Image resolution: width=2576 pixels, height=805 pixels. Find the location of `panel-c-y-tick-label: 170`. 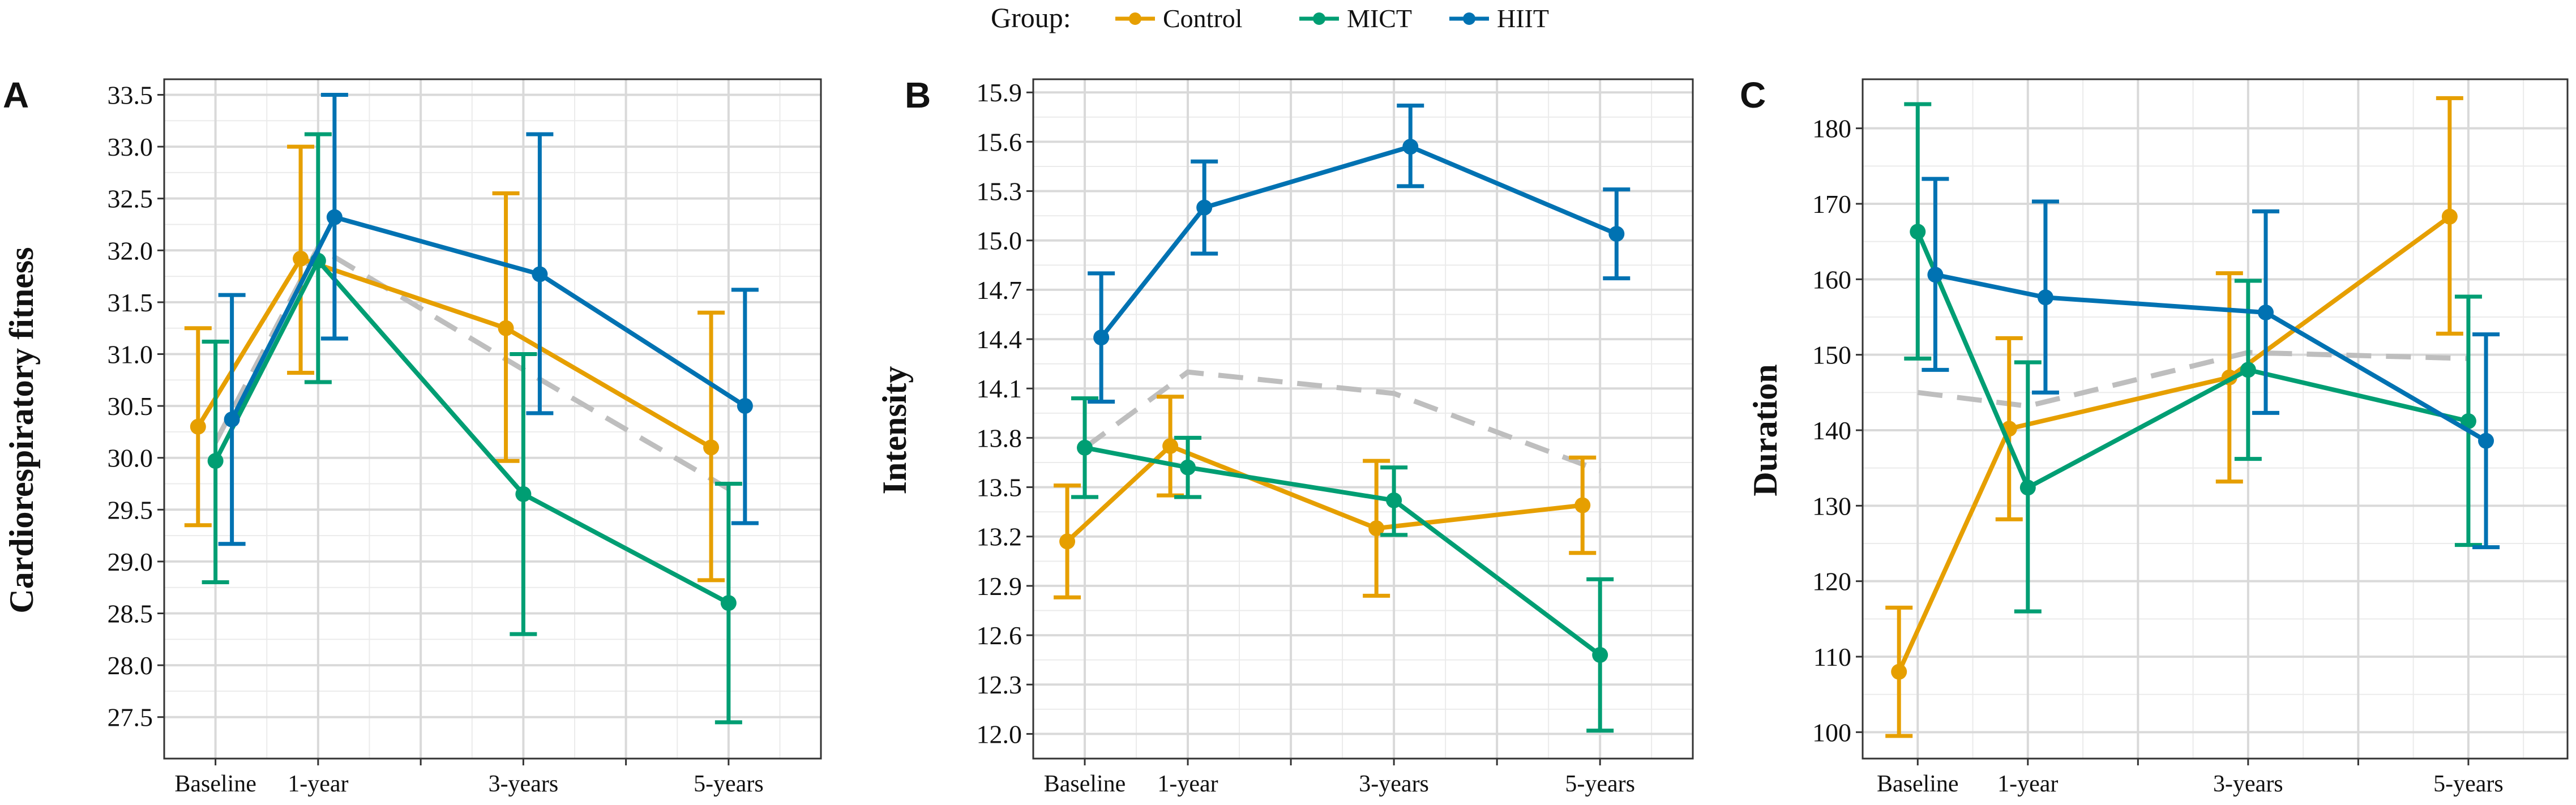

panel-c-y-tick-label: 170 is located at coordinates (1831, 204).